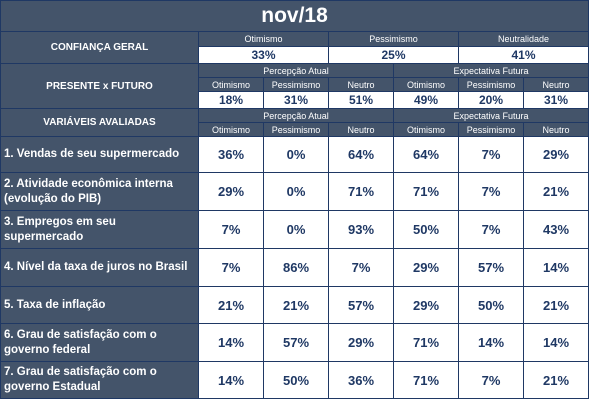  I want to click on row-value: 93%, so click(361, 229).